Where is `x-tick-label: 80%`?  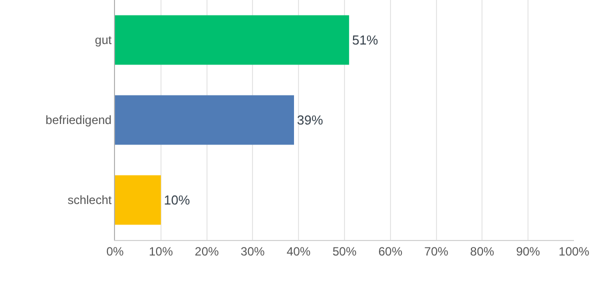 x-tick-label: 80% is located at coordinates (482, 251).